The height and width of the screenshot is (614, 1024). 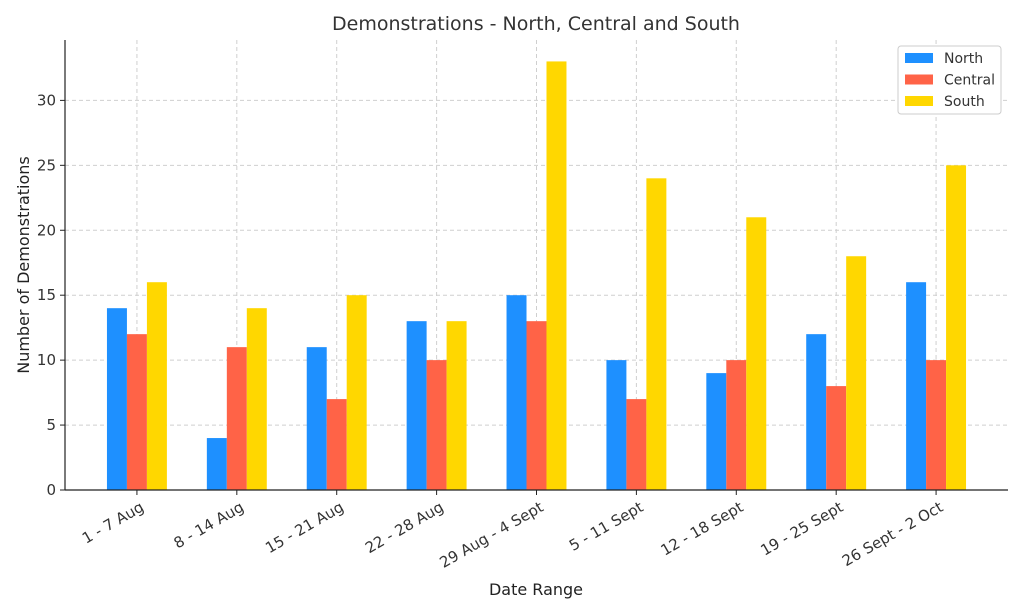 I want to click on x-tick-label: 5 - 11 Sept, so click(x=606, y=526).